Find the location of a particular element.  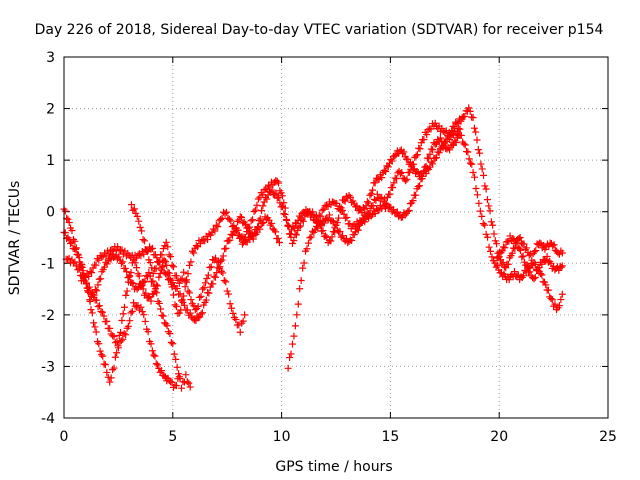

y-tick-label: 2 is located at coordinates (50, 110).